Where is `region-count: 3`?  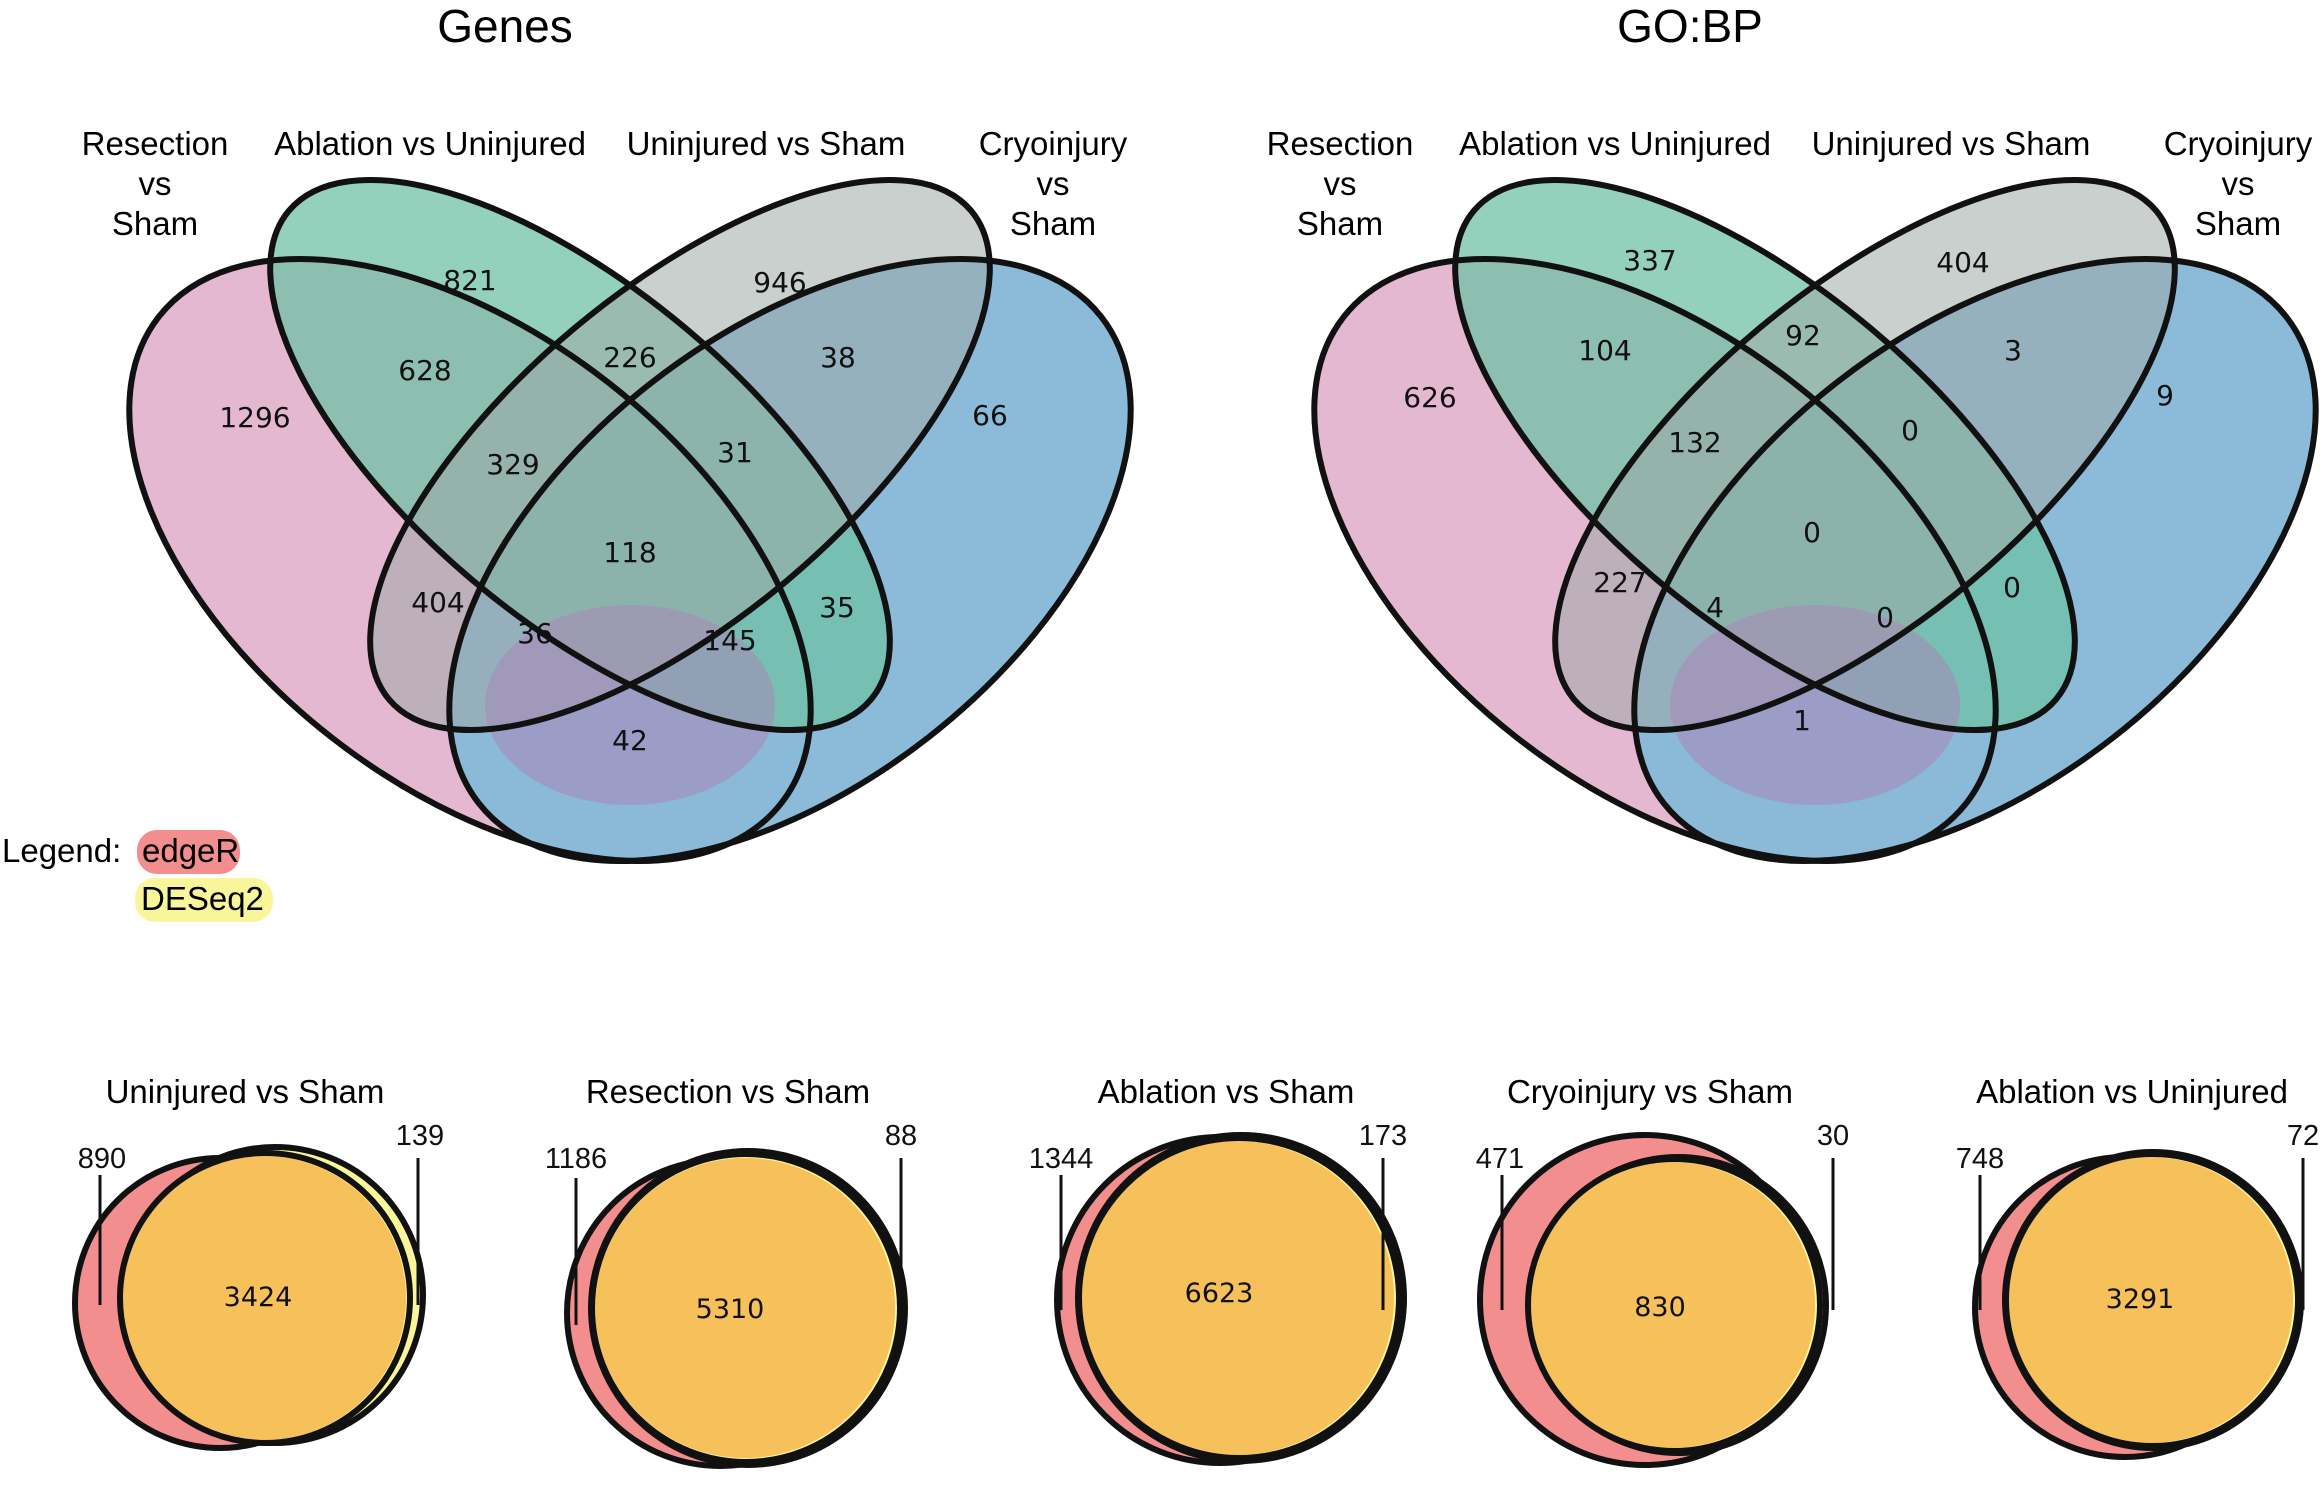 region-count: 3 is located at coordinates (2013, 350).